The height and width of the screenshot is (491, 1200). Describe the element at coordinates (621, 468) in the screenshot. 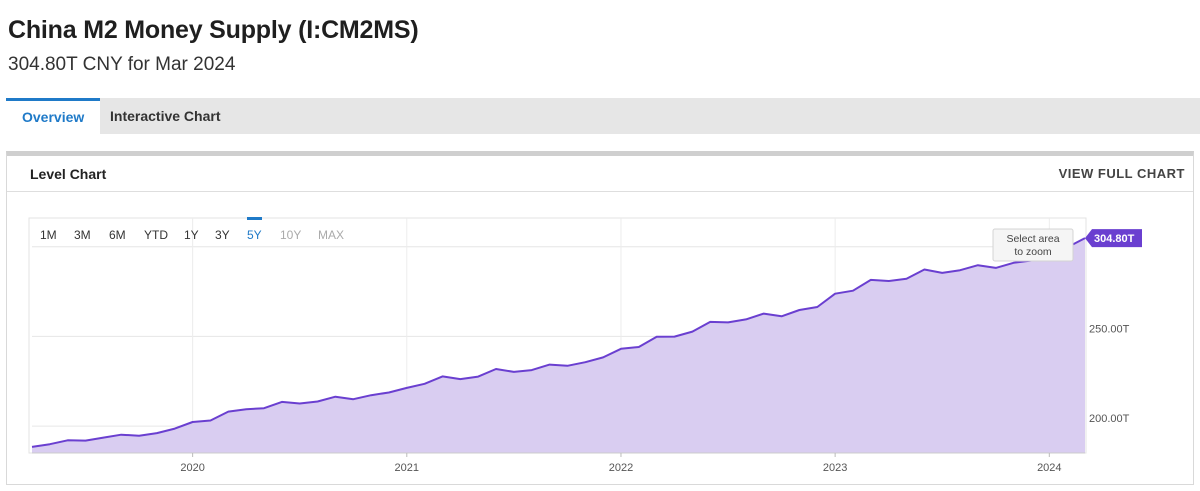

I see `x-tick-label: 2022` at that location.